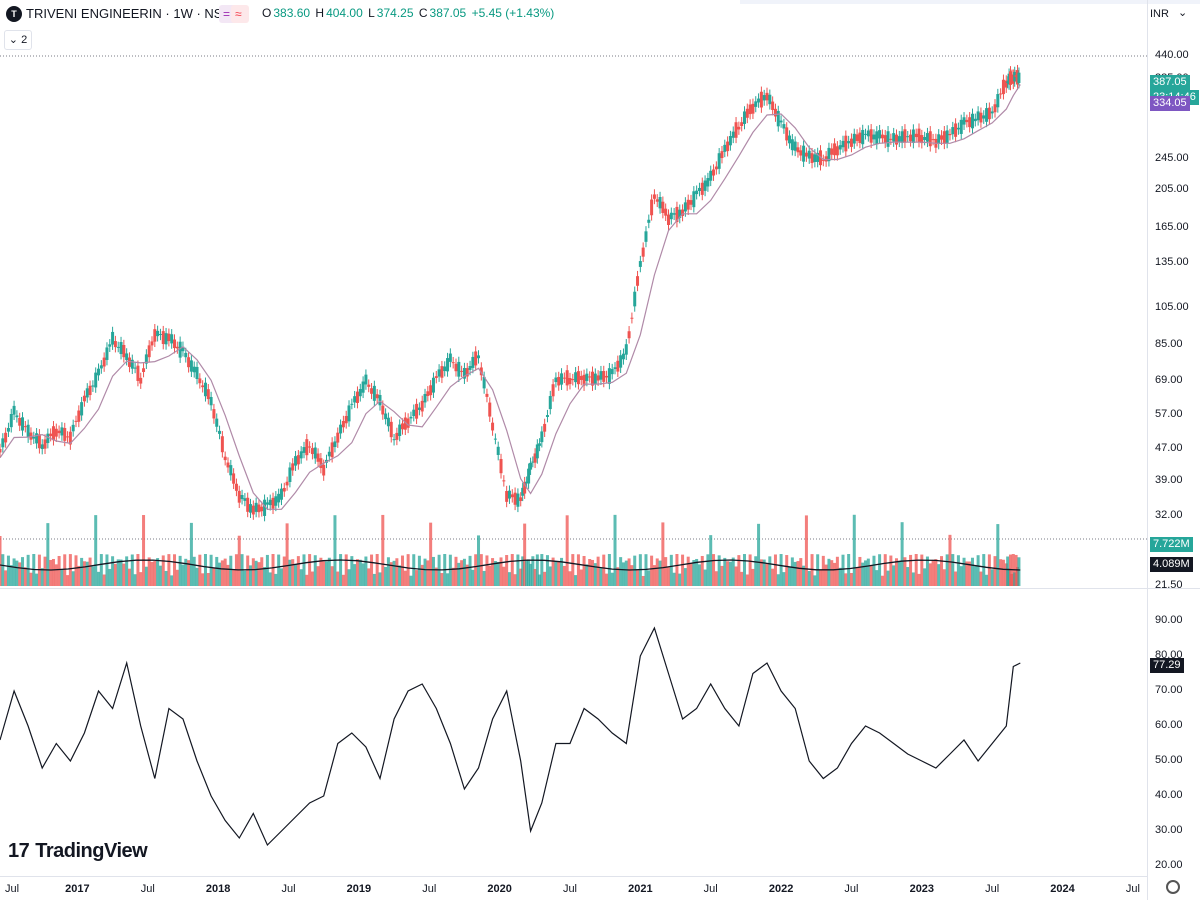 This screenshot has width=1200, height=901. What do you see at coordinates (18, 40) in the screenshot?
I see `collapse-indicators-button: ⌄ 2` at bounding box center [18, 40].